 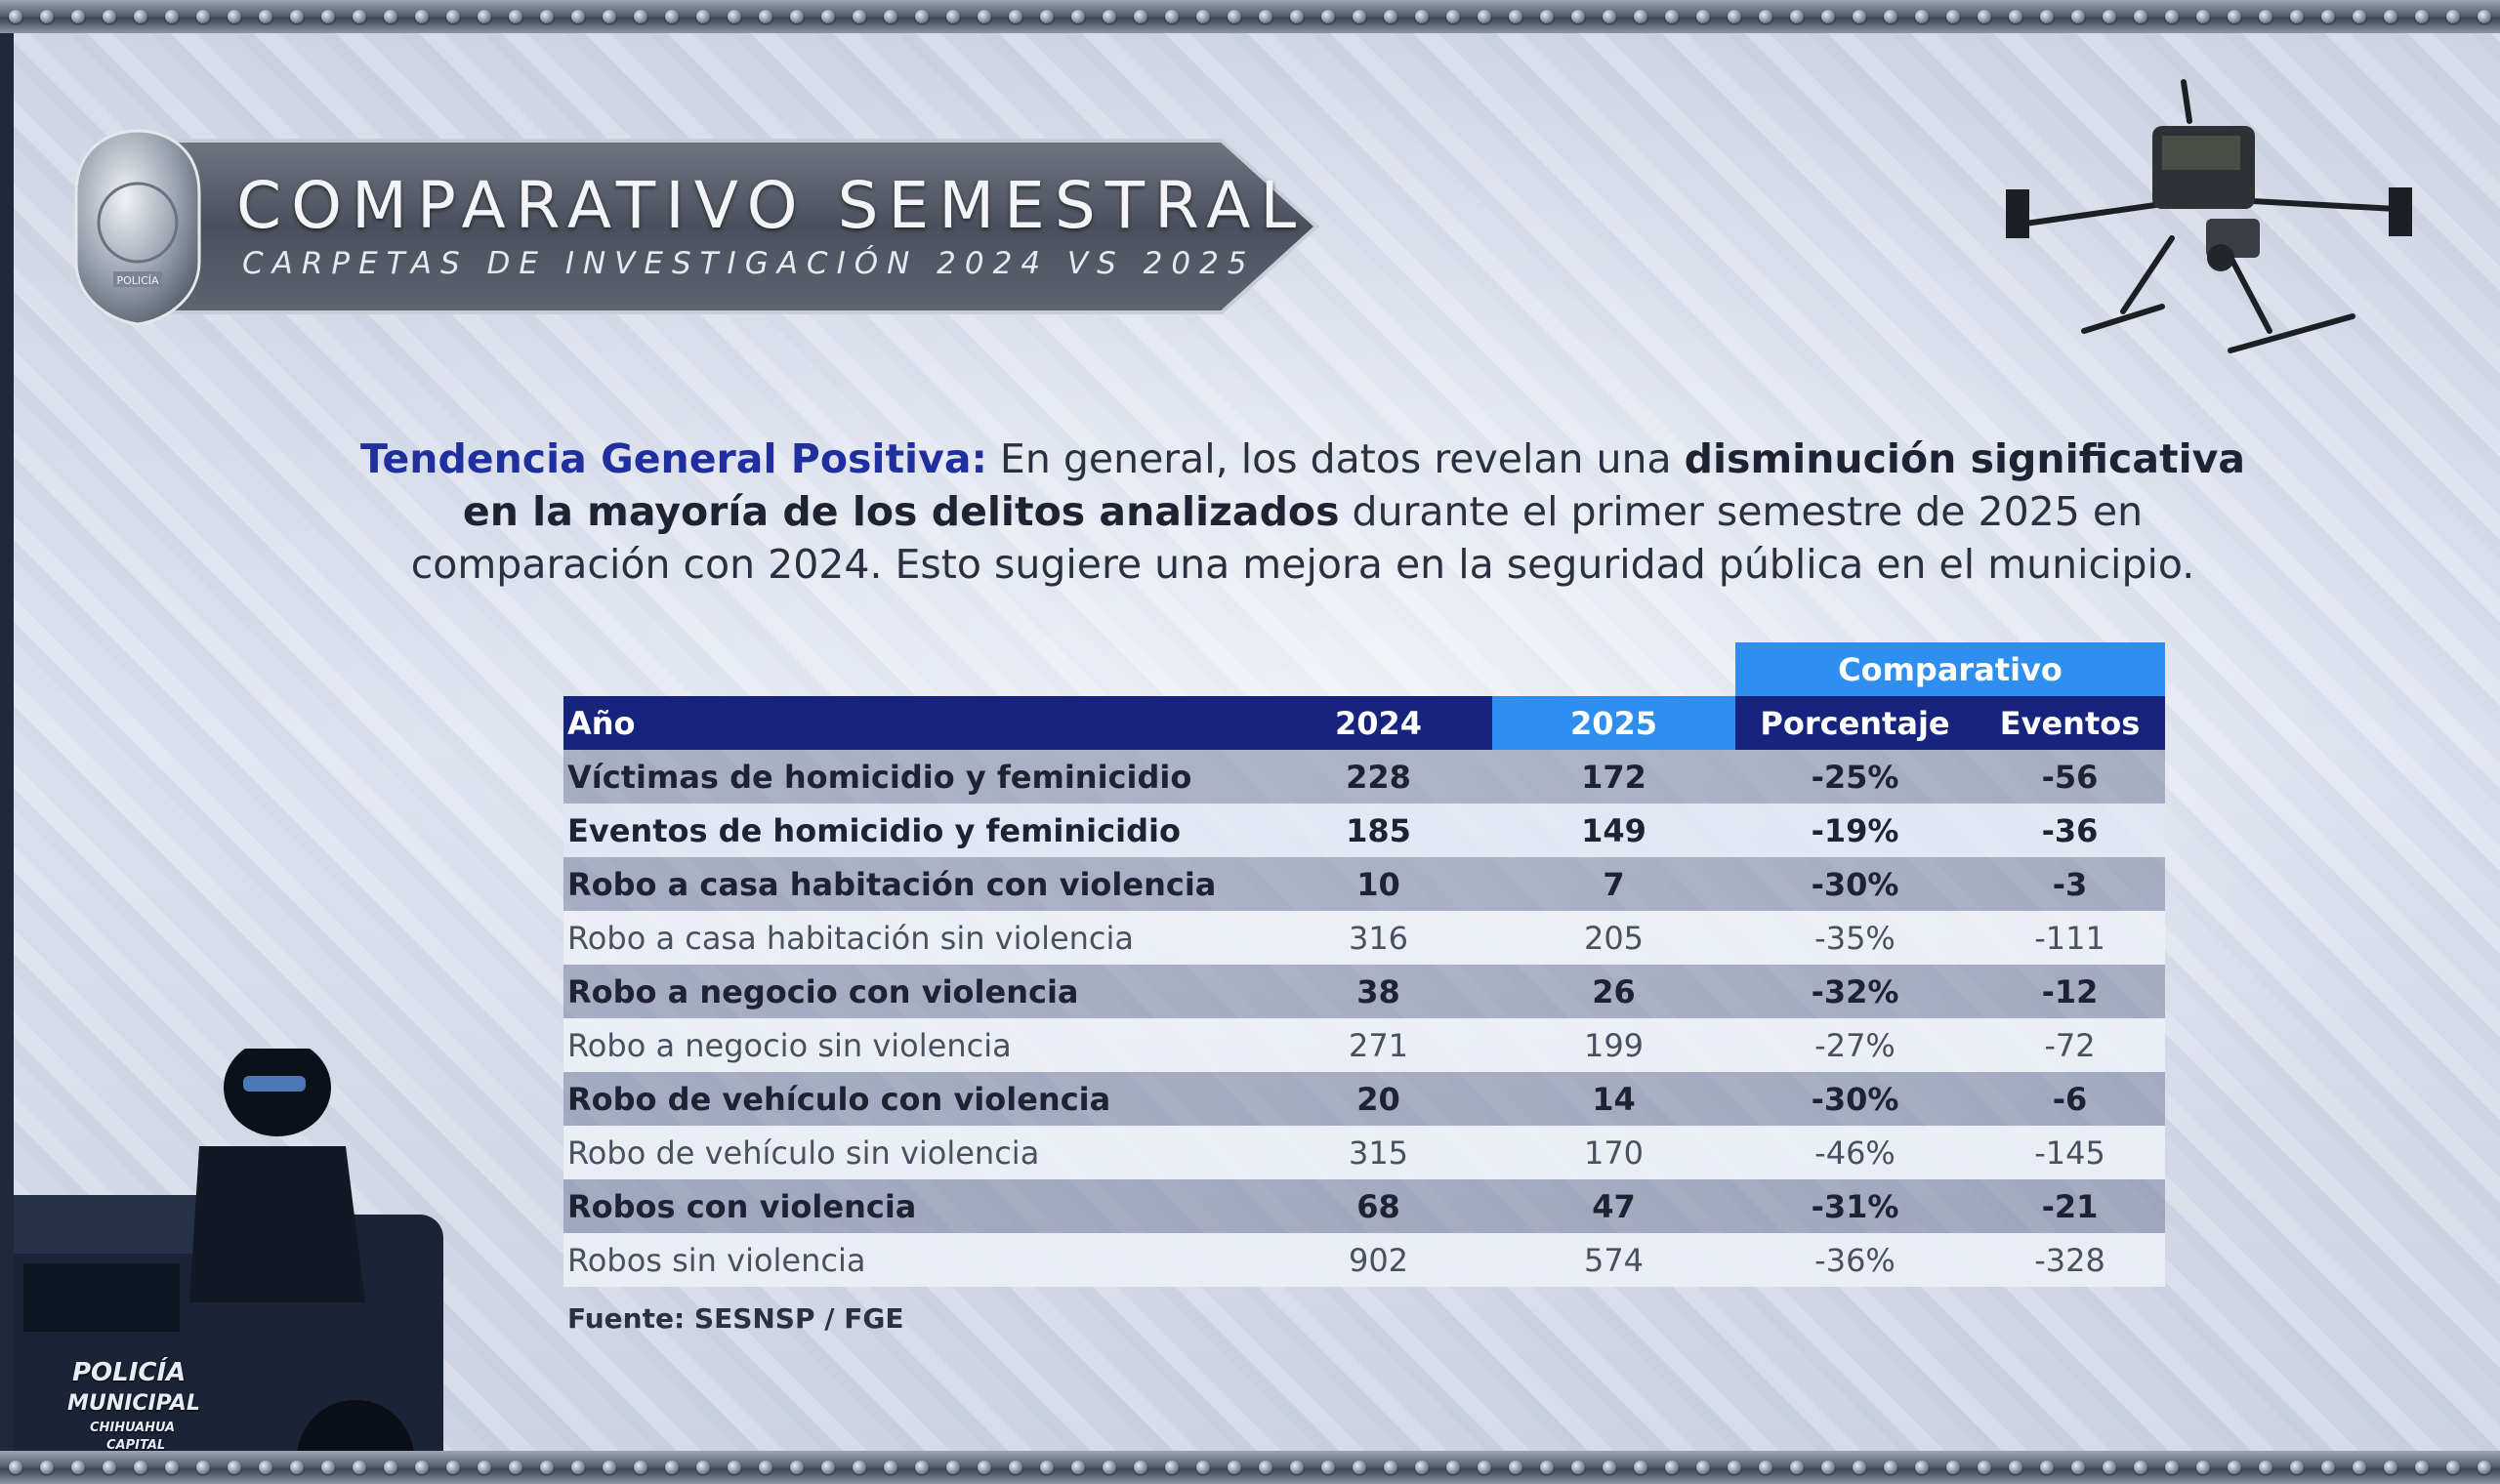 What do you see at coordinates (1855, 723) in the screenshot?
I see `column-header-percentage: Porcentaje` at bounding box center [1855, 723].